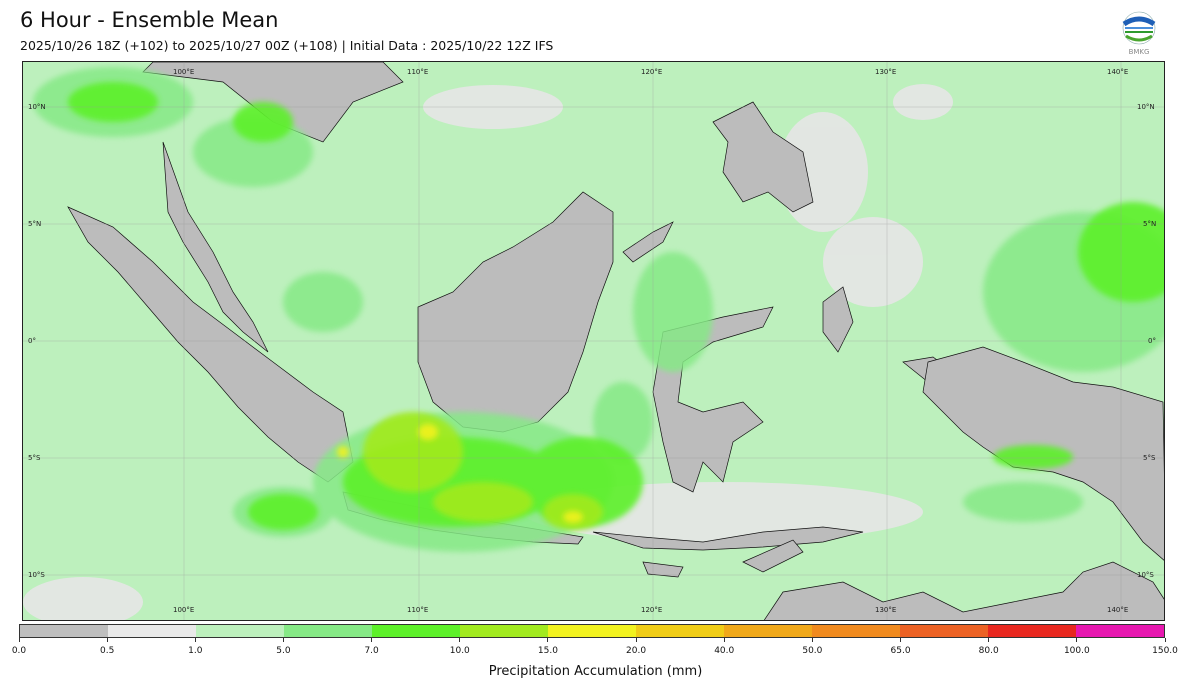 This screenshot has width=1191, height=690. Describe the element at coordinates (595, 671) in the screenshot. I see `colorbar-label: Precipitation Accumulation (mm)` at that location.